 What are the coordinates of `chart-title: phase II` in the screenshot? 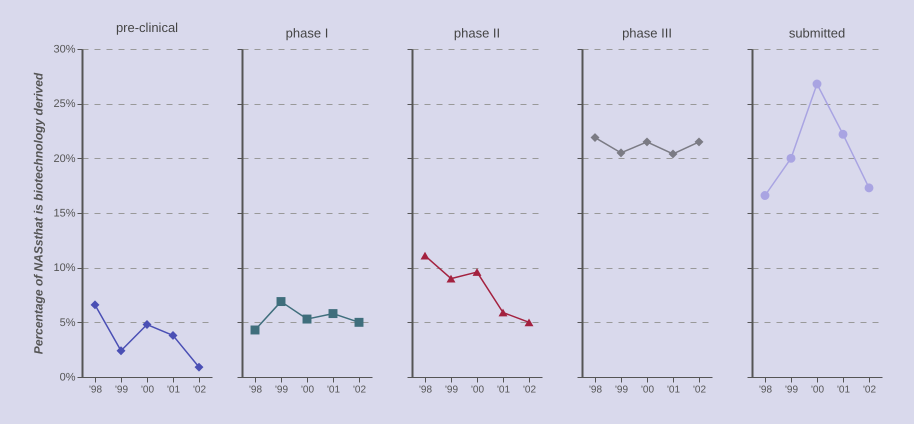 It's located at (477, 33).